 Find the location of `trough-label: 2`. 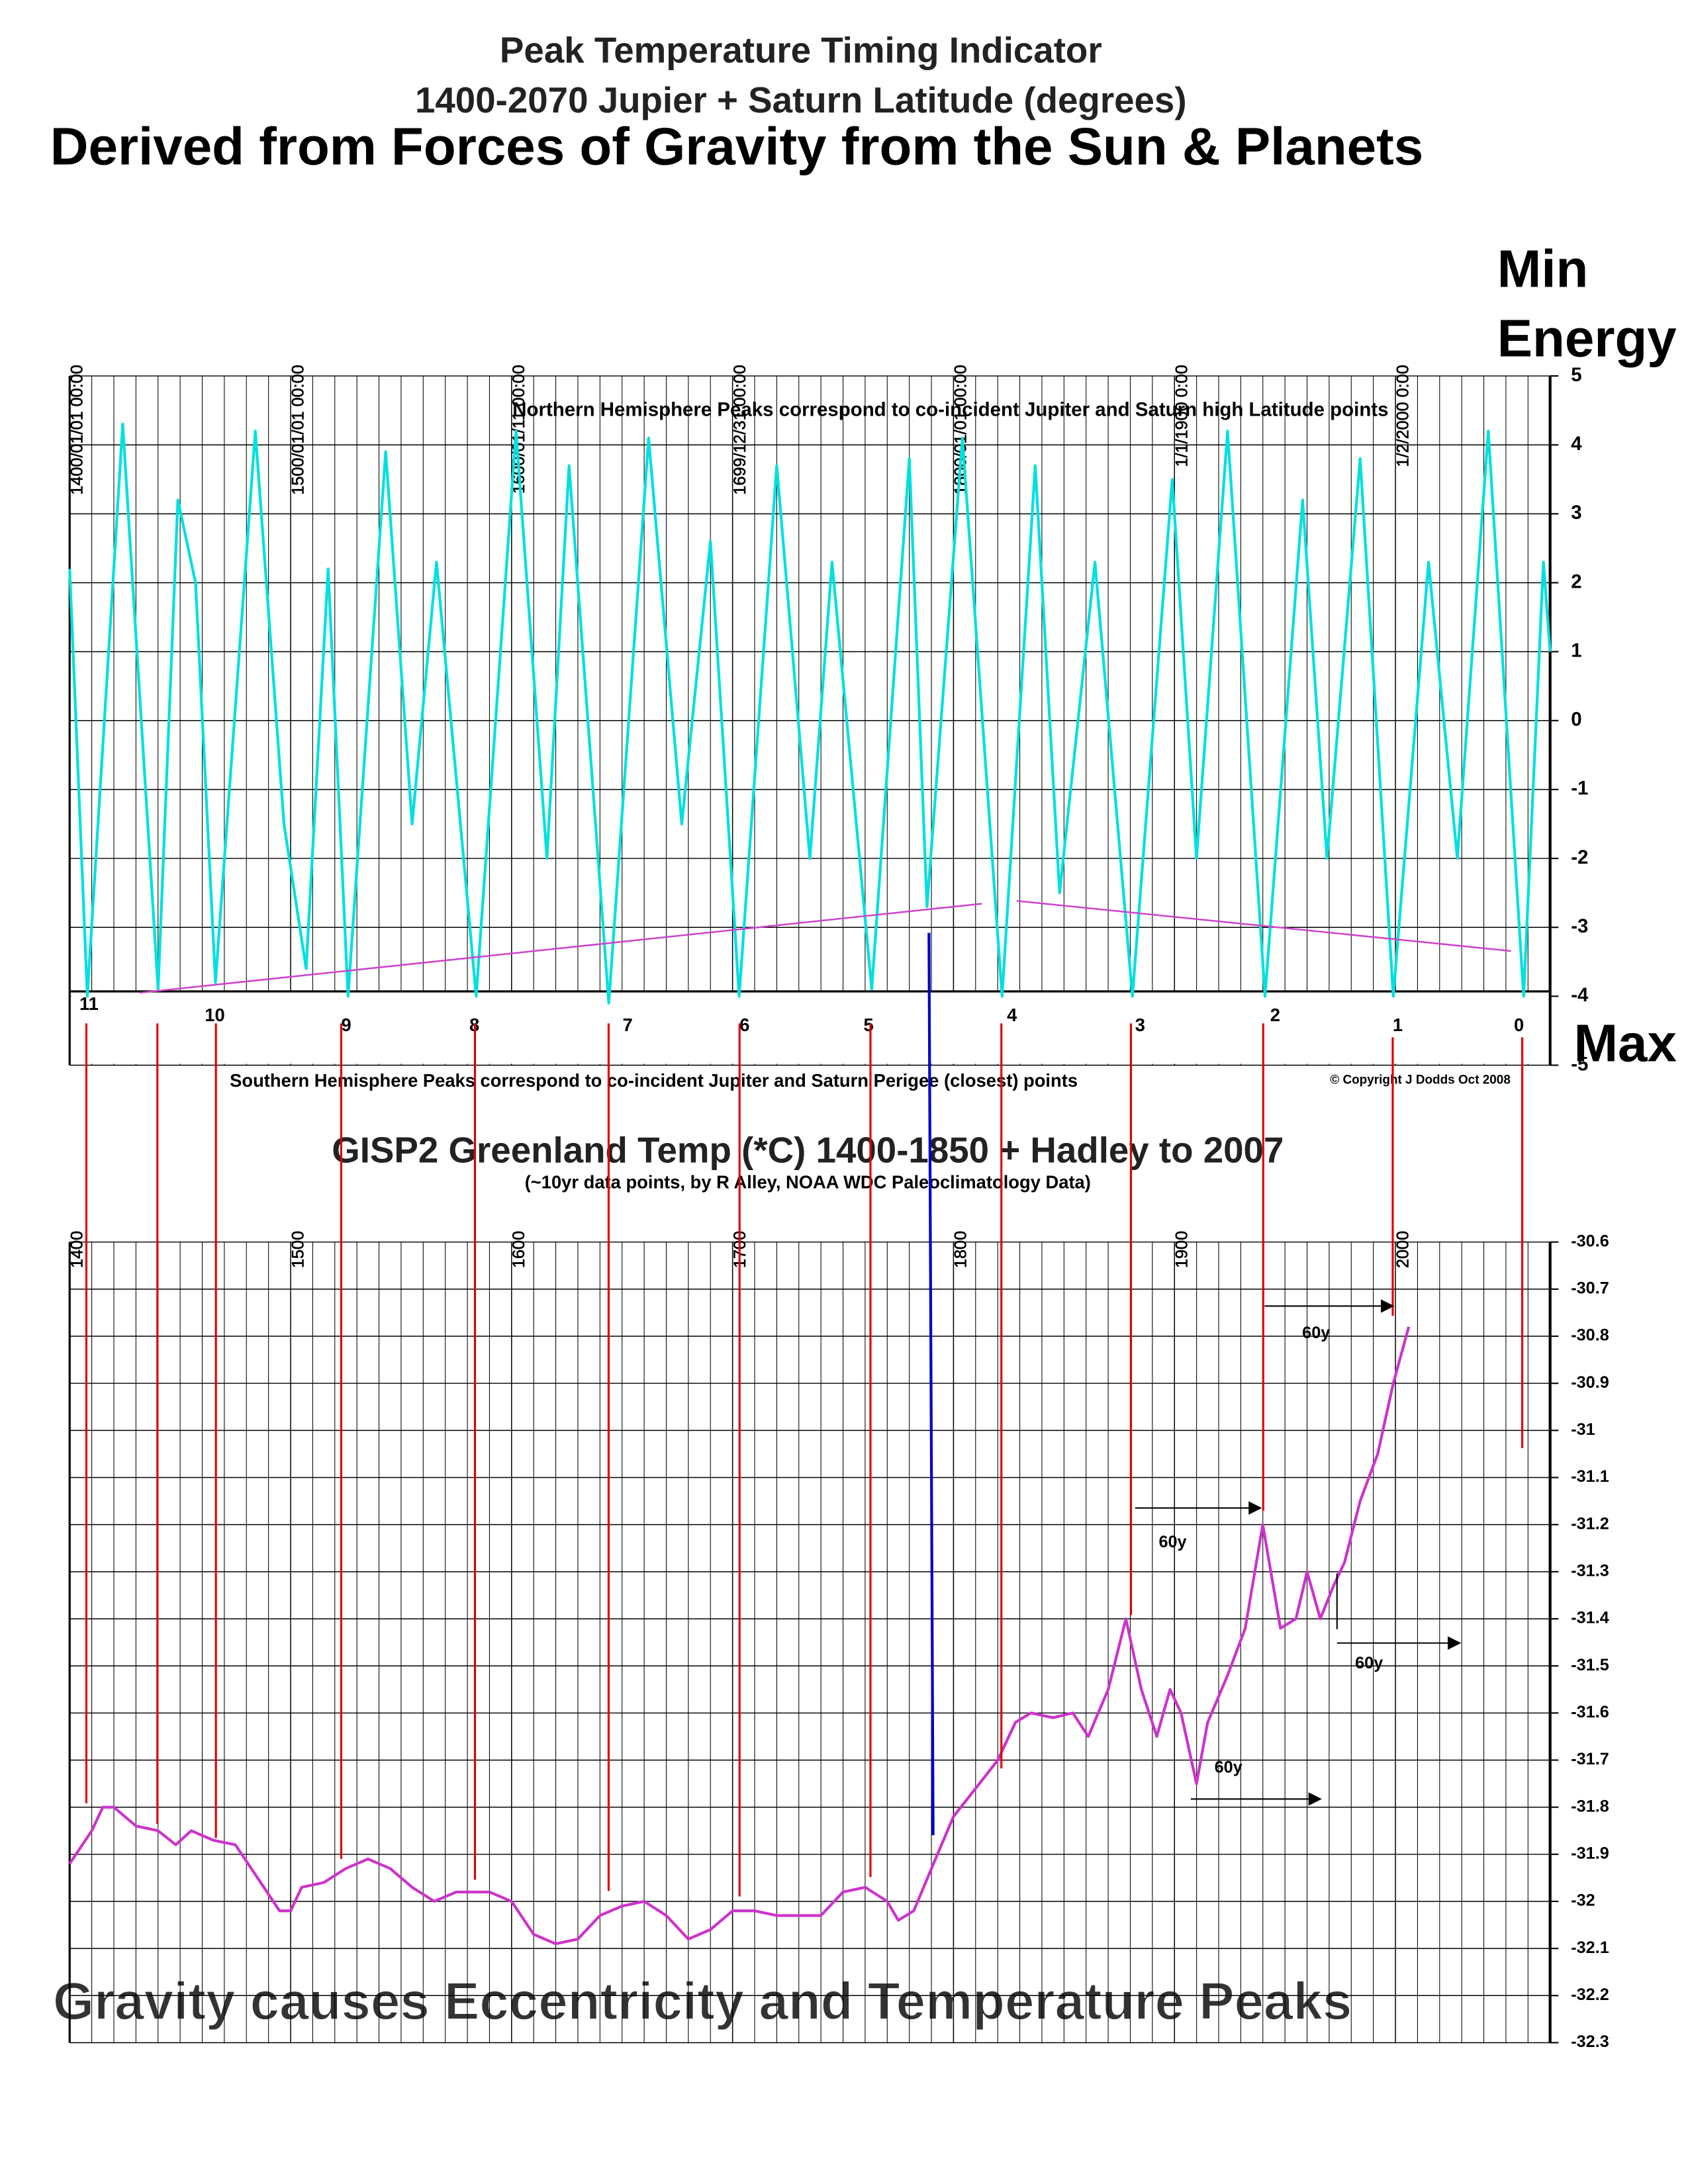

trough-label: 2 is located at coordinates (1275, 1015).